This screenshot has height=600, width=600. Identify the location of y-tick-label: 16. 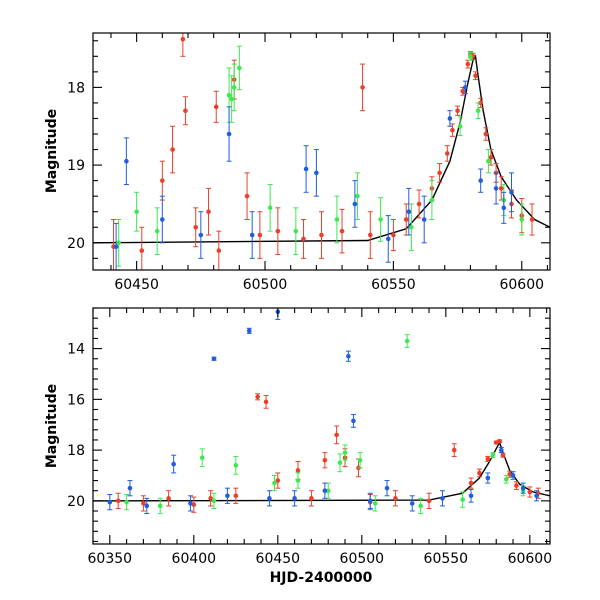
(76, 400).